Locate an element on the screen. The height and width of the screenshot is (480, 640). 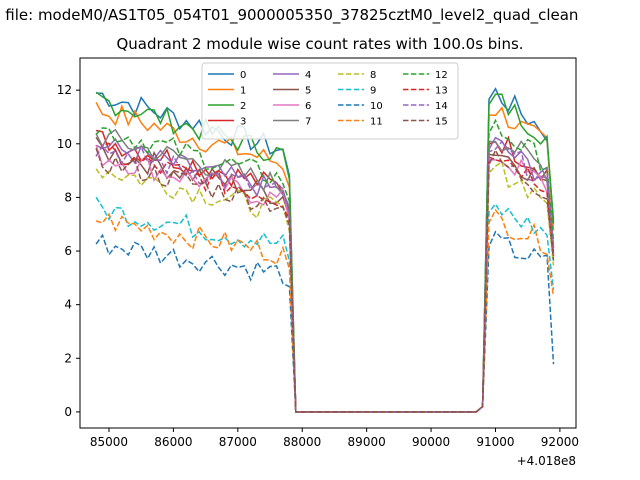
legend-label-13: 13 is located at coordinates (441, 91).